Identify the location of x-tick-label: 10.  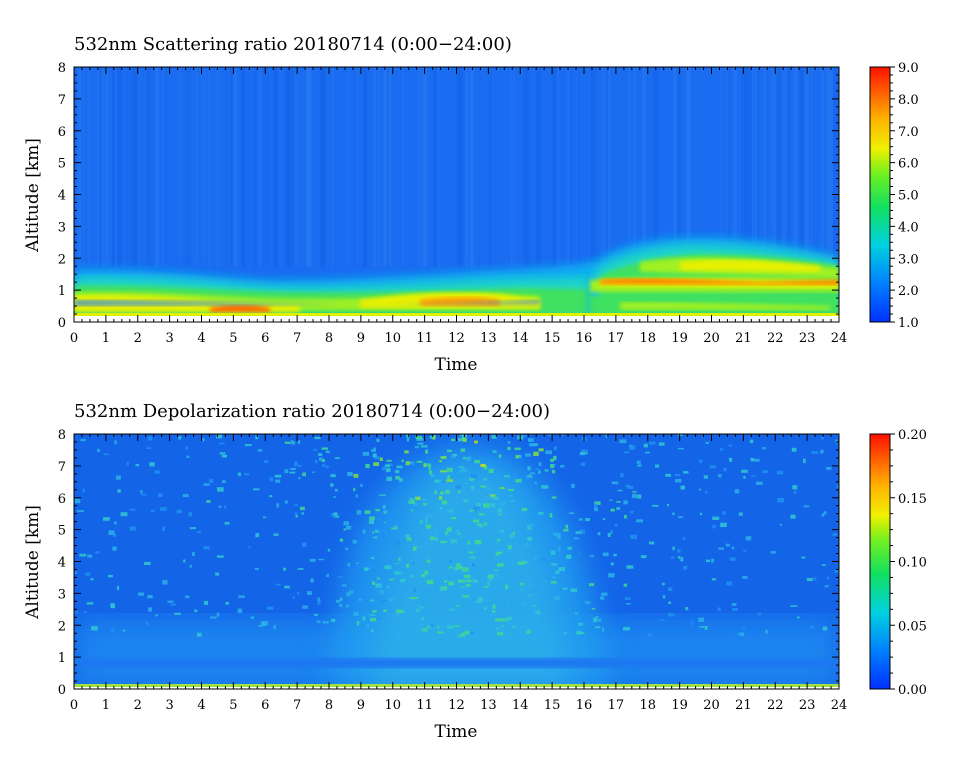
(392, 338).